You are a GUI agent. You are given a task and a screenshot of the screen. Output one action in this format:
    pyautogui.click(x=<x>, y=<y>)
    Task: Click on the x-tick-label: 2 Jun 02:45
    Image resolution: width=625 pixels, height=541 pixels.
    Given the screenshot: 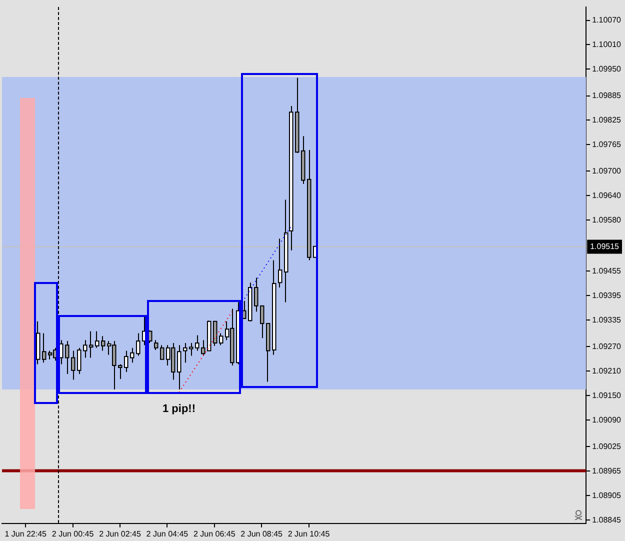 What is the action you would take?
    pyautogui.click(x=120, y=533)
    